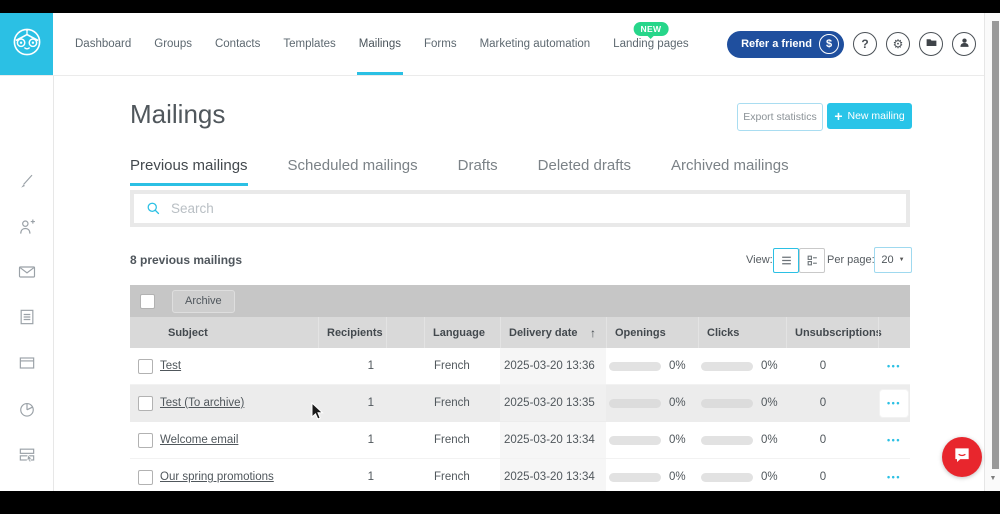 This screenshot has height=514, width=1000. What do you see at coordinates (202, 403) in the screenshot?
I see `mailing-subject-link: Test (To archive)` at bounding box center [202, 403].